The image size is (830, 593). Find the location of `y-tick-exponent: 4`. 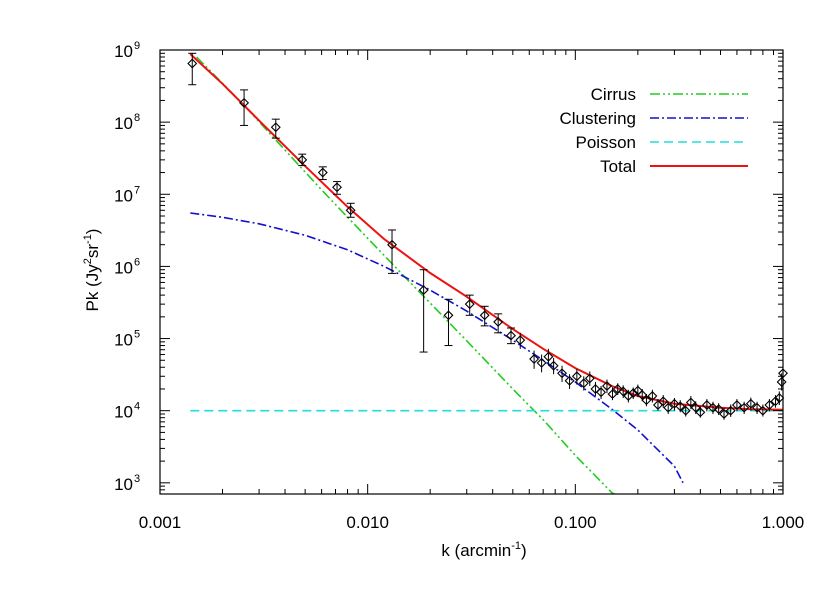

y-tick-exponent: 4 is located at coordinates (137, 407).